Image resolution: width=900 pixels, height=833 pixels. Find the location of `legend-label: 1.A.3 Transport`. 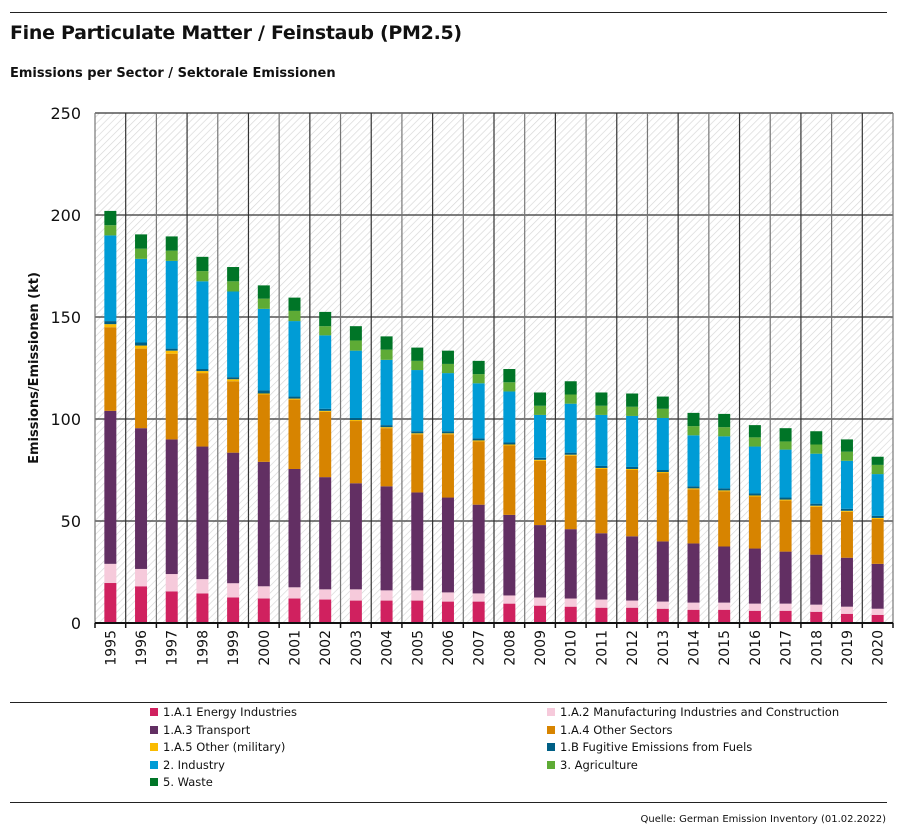

legend-label: 1.A.3 Transport is located at coordinates (207, 729).